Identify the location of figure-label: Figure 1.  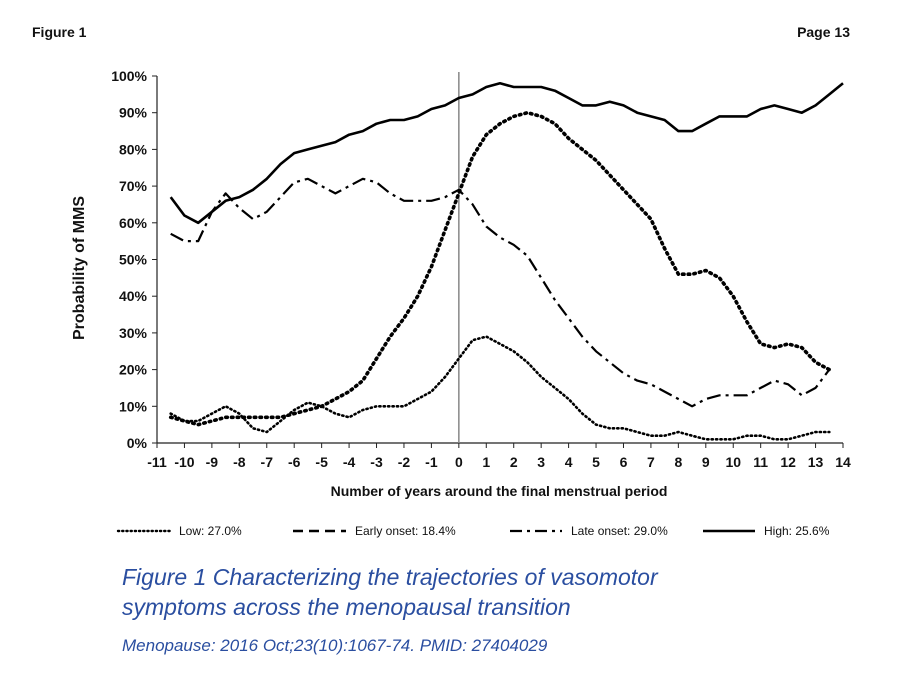
(59, 32).